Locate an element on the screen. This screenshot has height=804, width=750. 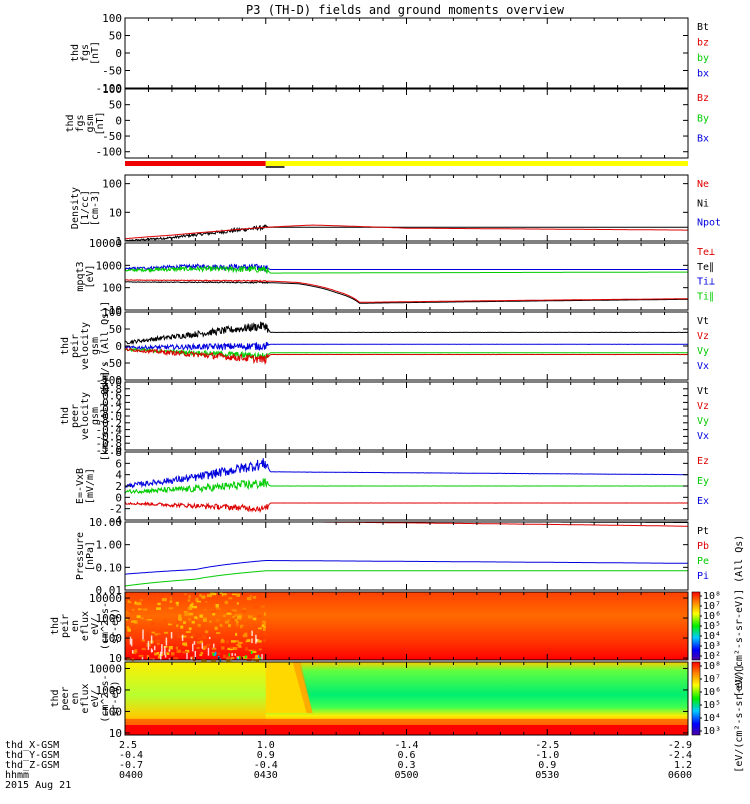
legend-entry: Ni is located at coordinates (703, 203).